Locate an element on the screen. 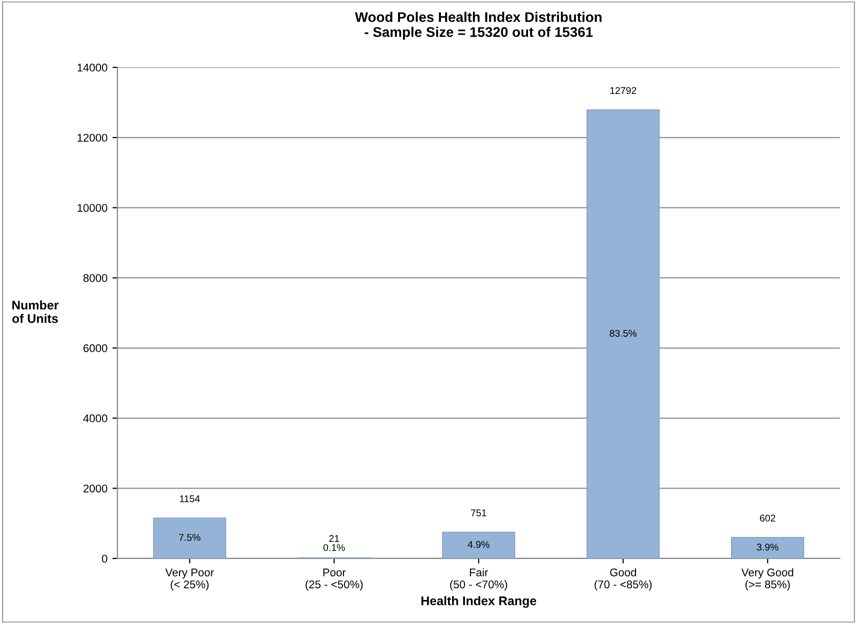 Image resolution: width=857 pixels, height=624 pixels. chart-title: Wood Poles Health Index Distribution - Sample Size = 15320 out of 15361 is located at coordinates (478, 26).